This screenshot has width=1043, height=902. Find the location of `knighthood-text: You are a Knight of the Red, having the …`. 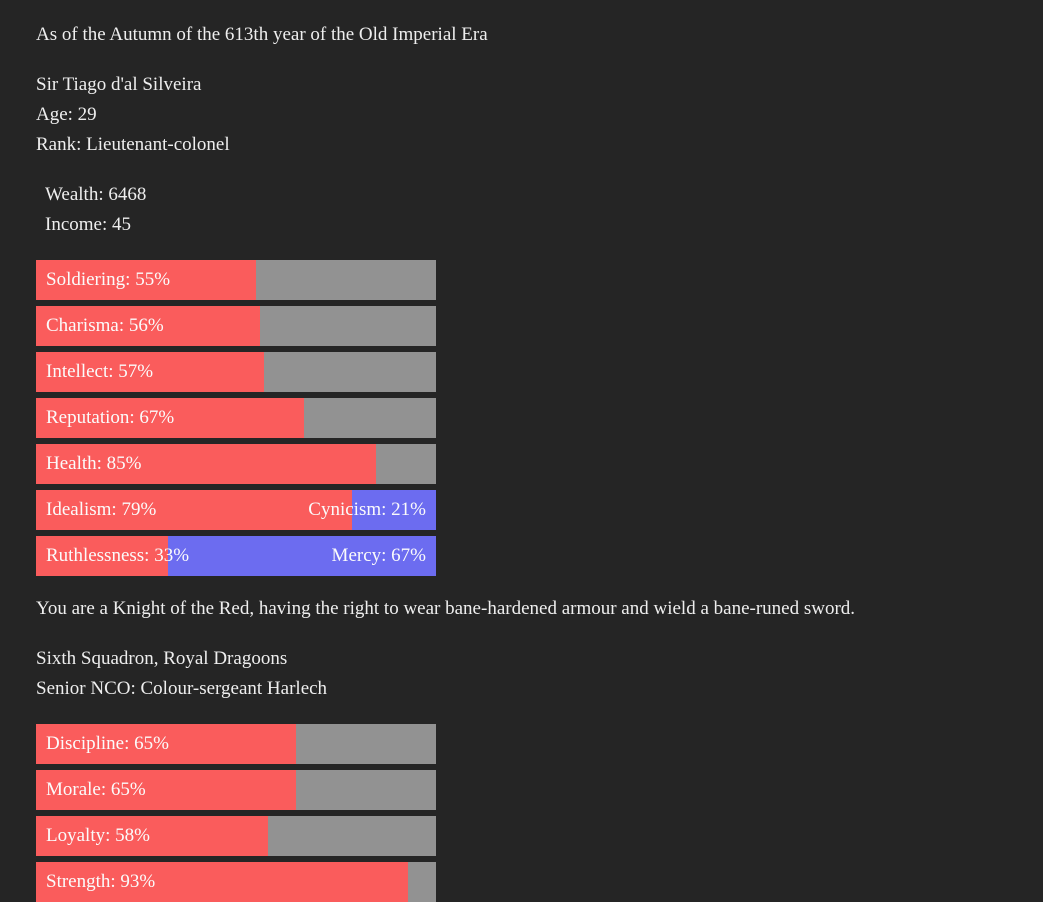

knighthood-text: You are a Knight of the Red, having the … is located at coordinates (446, 608).